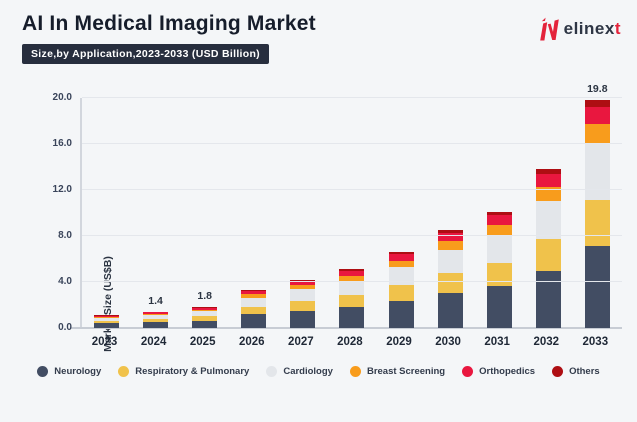  Describe the element at coordinates (595, 342) in the screenshot. I see `x-axis-label-2033: 2033` at that location.